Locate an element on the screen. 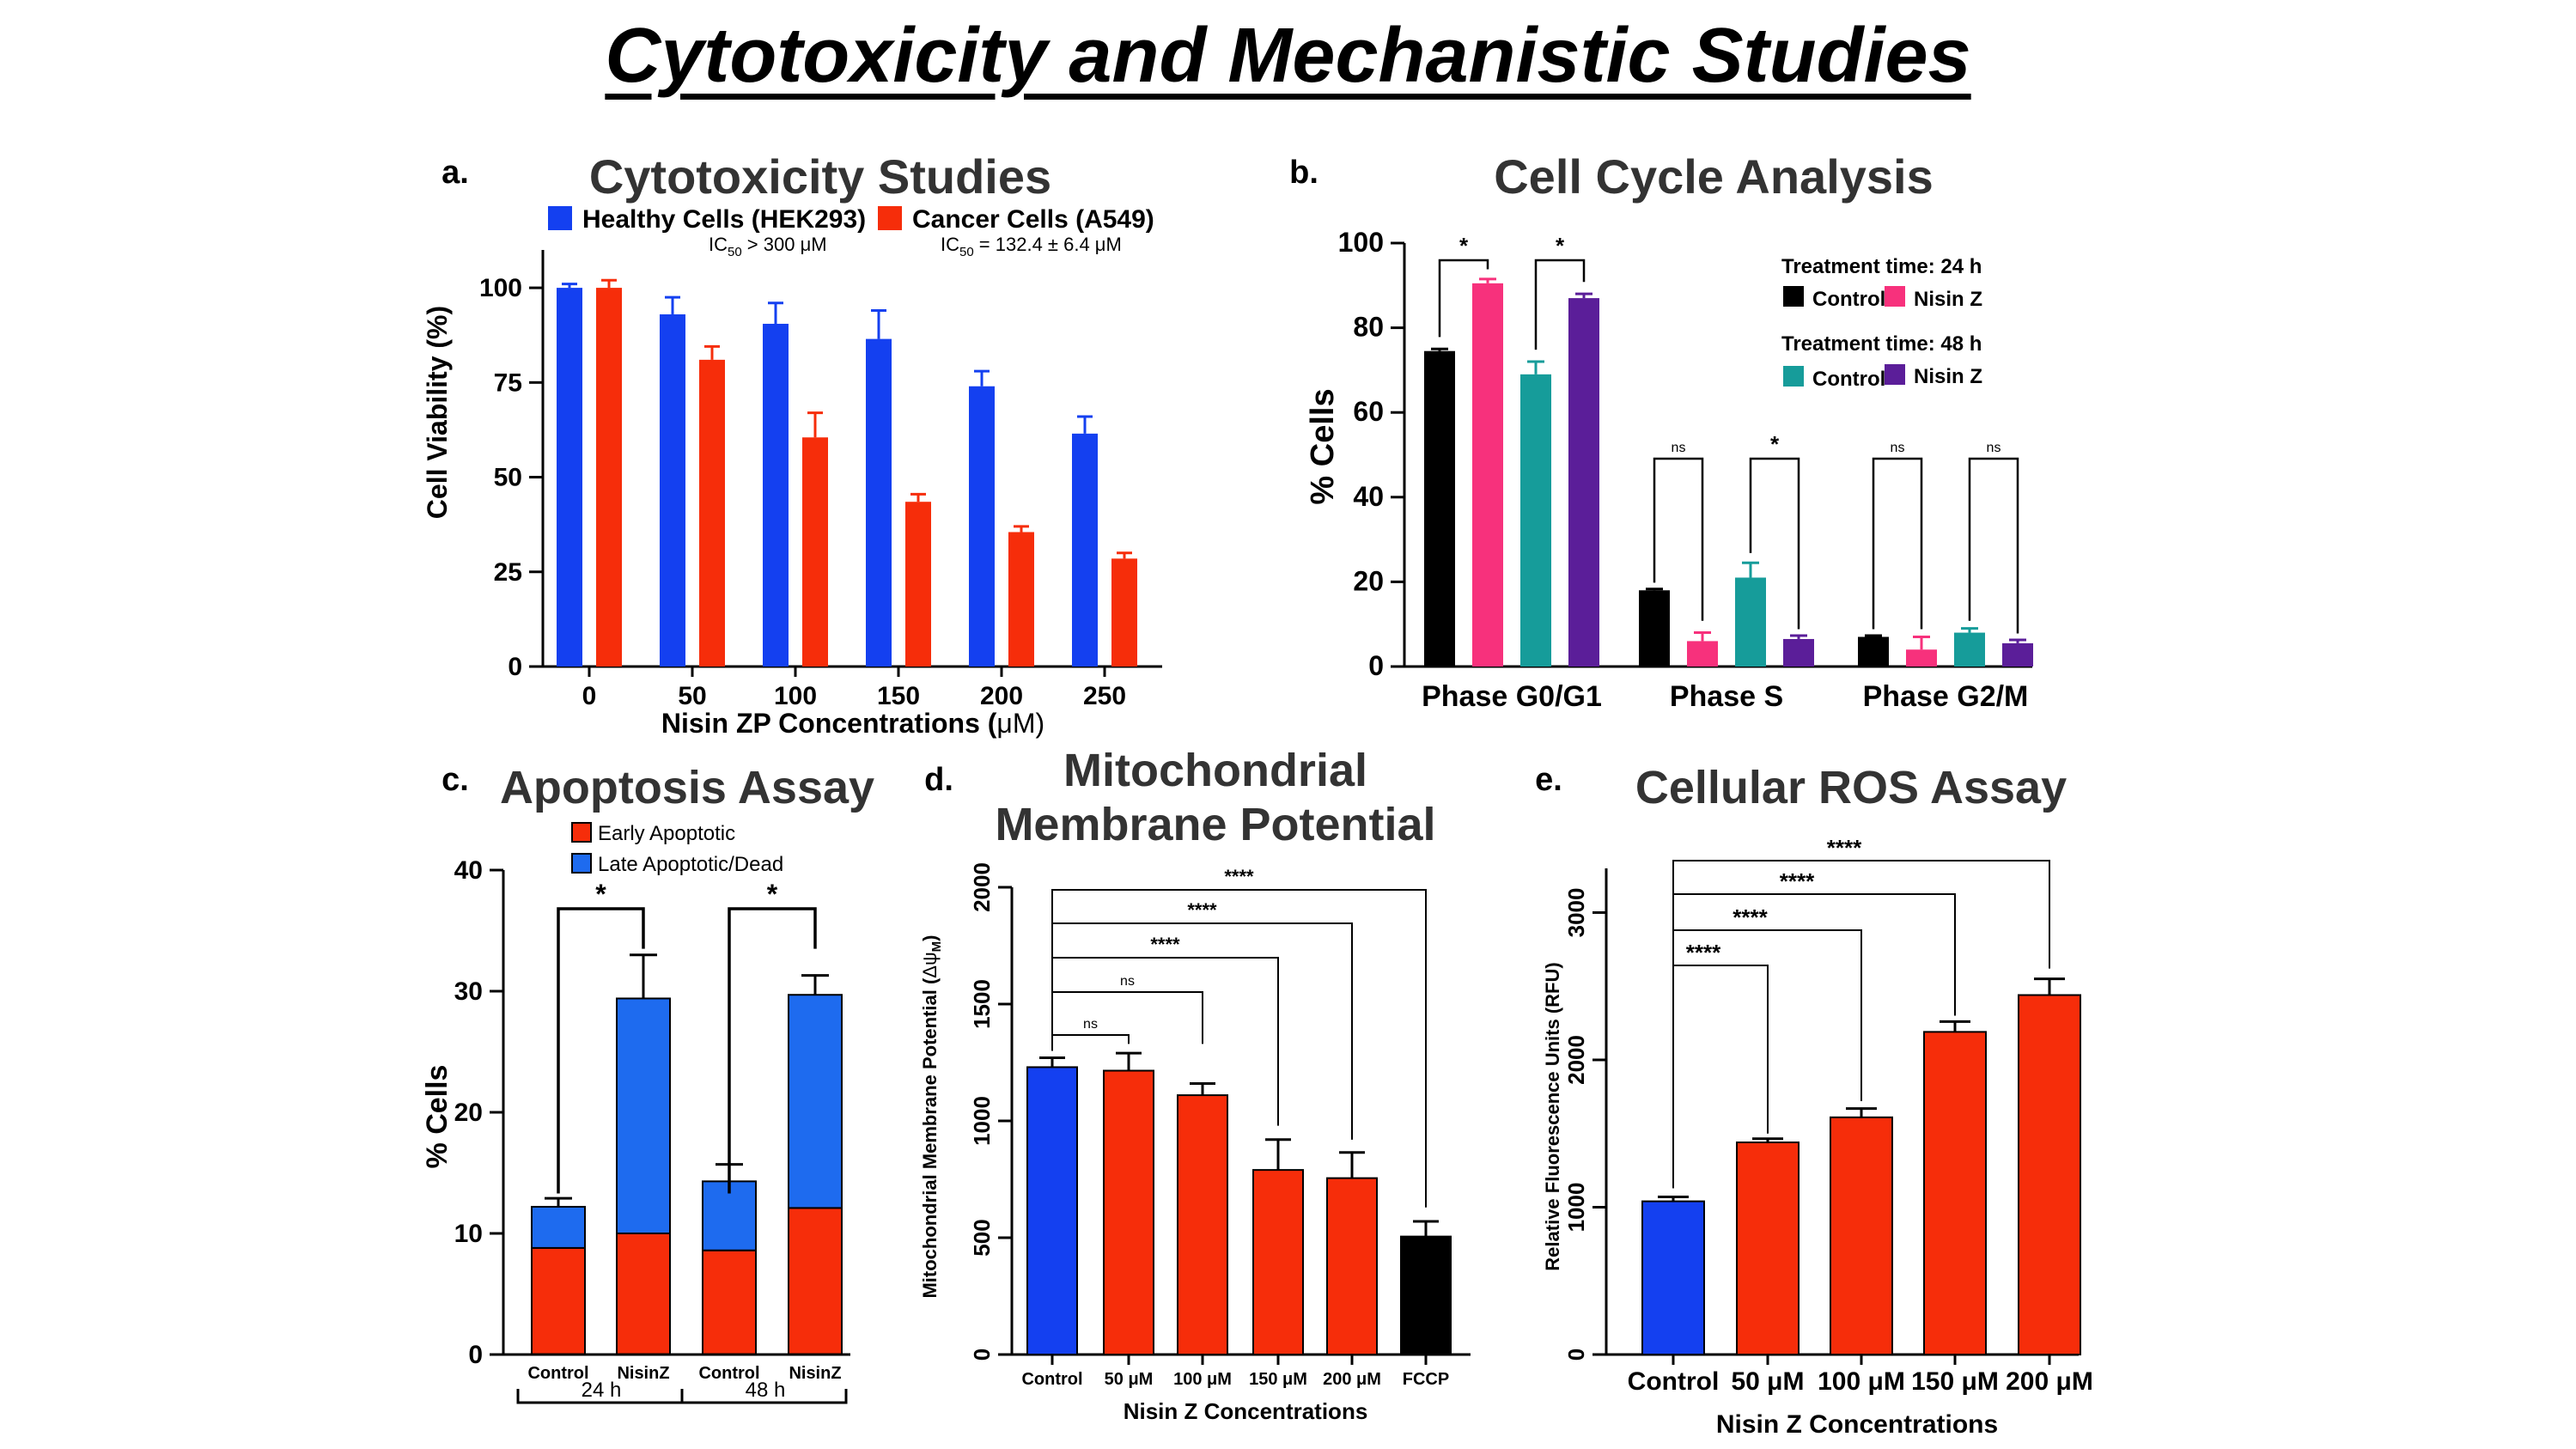 The image size is (2576, 1449). chart-title: Membrane Potential is located at coordinates (1215, 824).